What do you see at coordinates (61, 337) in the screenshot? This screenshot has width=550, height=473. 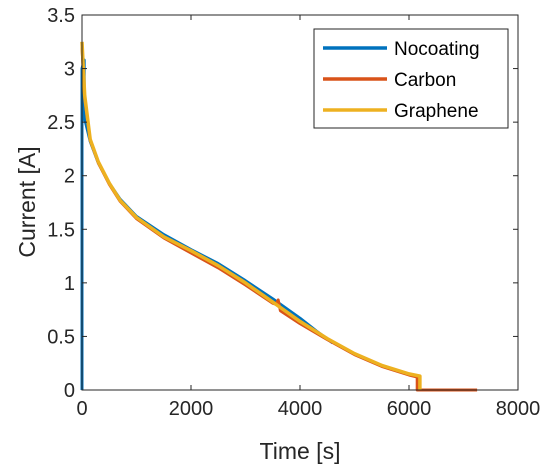 I see `y-tick-label: 0.5` at bounding box center [61, 337].